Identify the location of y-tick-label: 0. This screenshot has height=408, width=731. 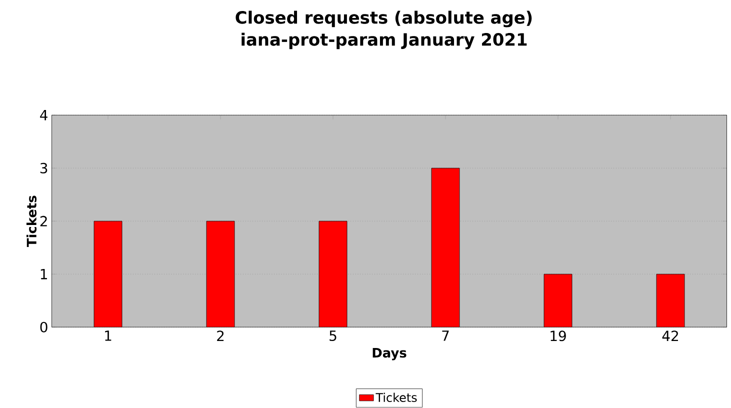
(44, 327).